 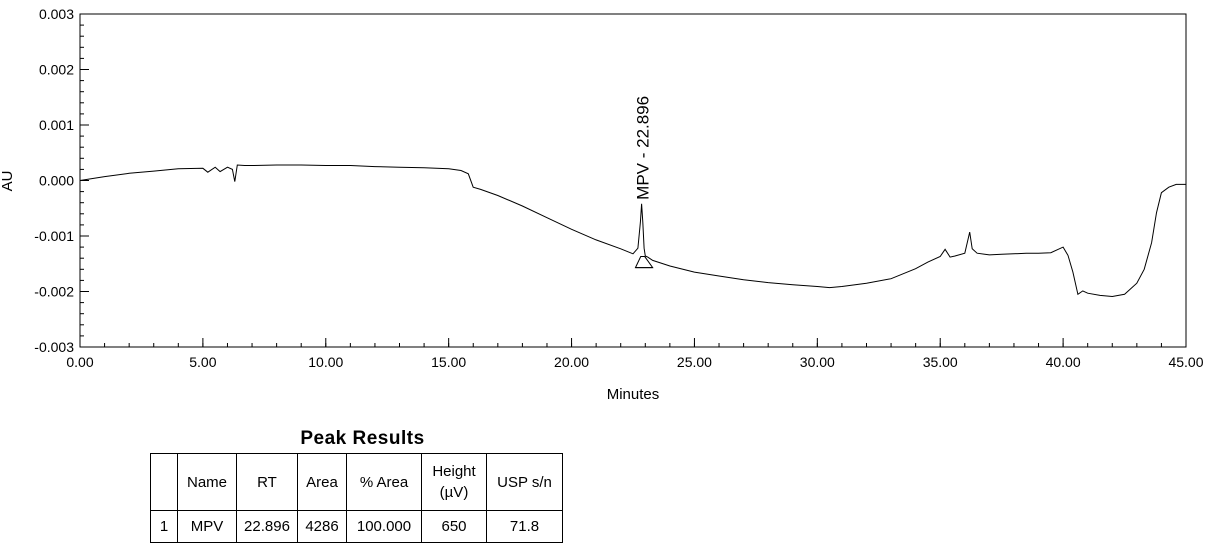 I want to click on table-row: 1 MPV 22.896 4286 100.000 650 71.8, so click(x=356, y=526).